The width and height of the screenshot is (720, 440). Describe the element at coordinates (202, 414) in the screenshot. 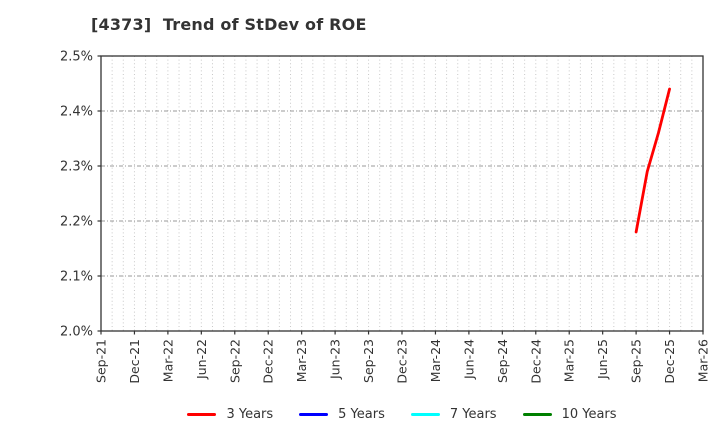

I see `legend-line-swatch-3-years` at that location.